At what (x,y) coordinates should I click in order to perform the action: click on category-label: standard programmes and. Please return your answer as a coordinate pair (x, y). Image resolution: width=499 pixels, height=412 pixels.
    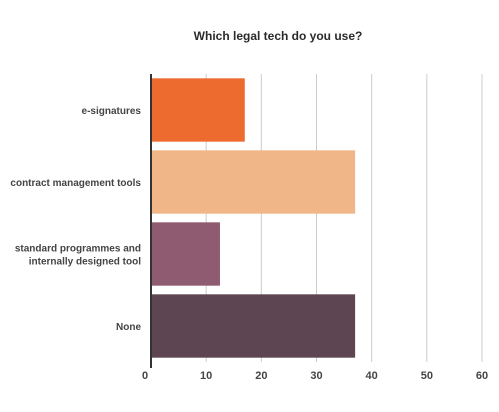
    Looking at the image, I should click on (78, 249).